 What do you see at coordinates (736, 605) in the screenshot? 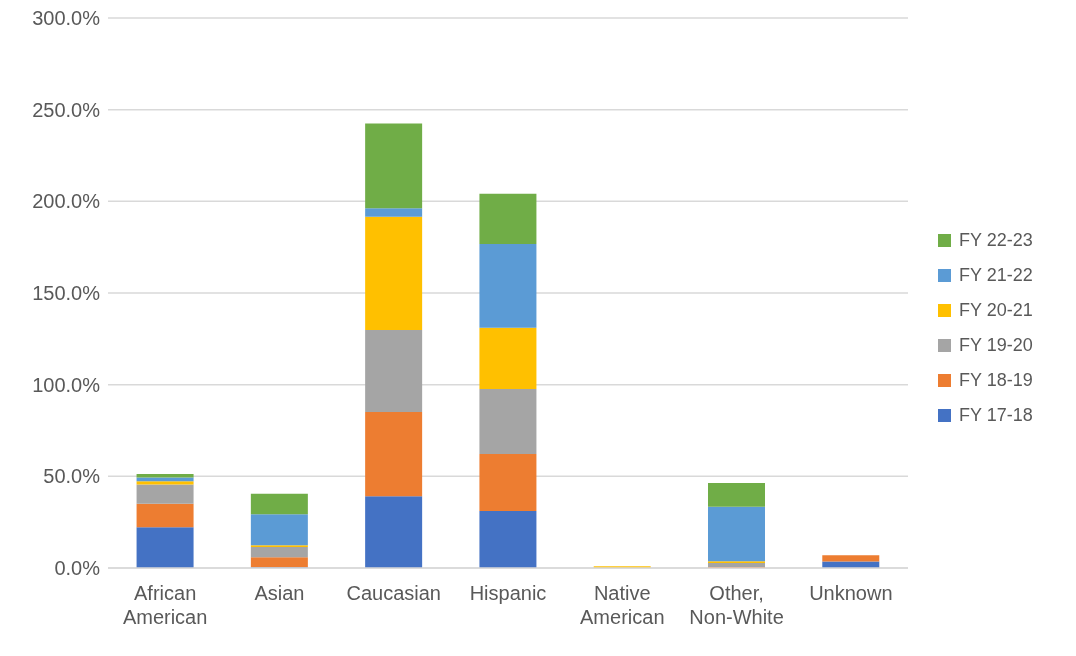
I see `x-tick-label: Other, Non-White` at bounding box center [736, 605].